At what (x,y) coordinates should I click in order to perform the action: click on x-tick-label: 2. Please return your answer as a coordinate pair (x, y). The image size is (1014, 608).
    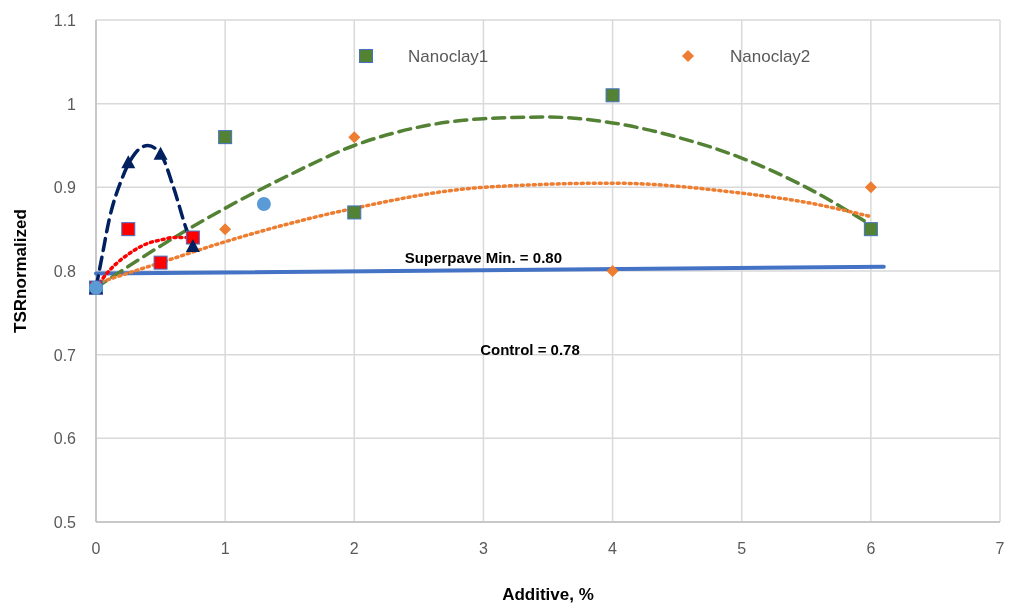
    Looking at the image, I should click on (354, 548).